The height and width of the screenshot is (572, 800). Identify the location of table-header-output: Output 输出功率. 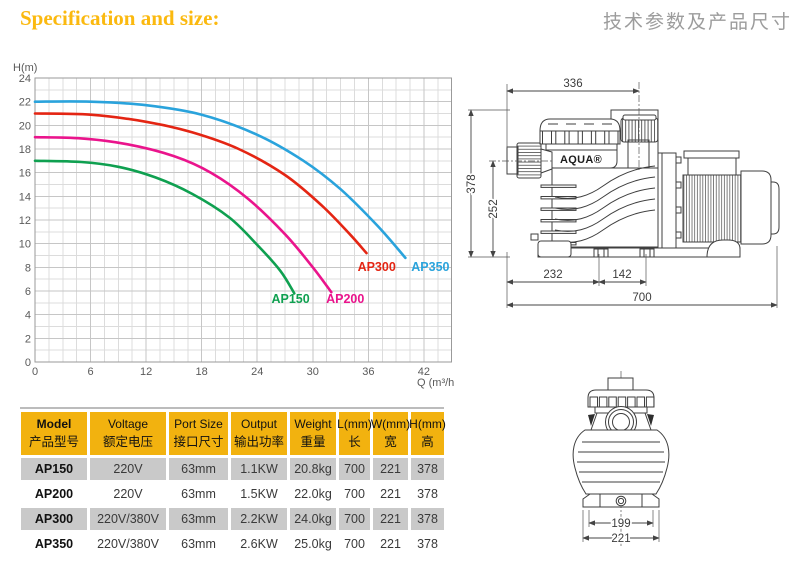
(259, 433).